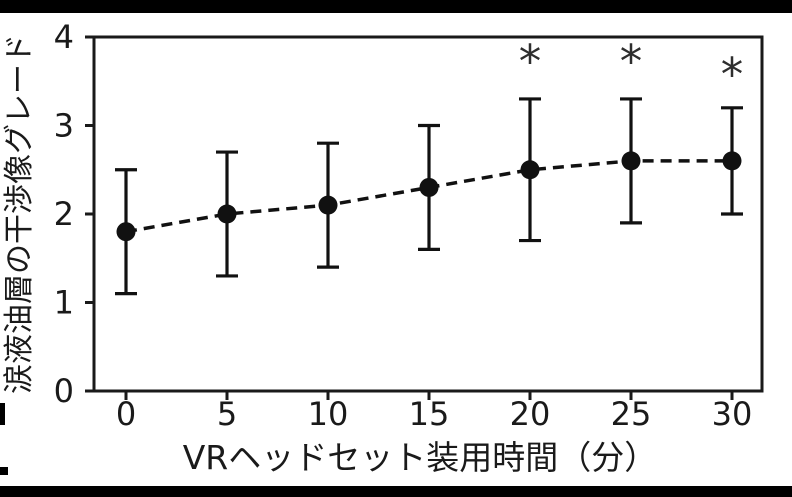 The image size is (792, 497). I want to click on x-tick-label: 5, so click(227, 414).